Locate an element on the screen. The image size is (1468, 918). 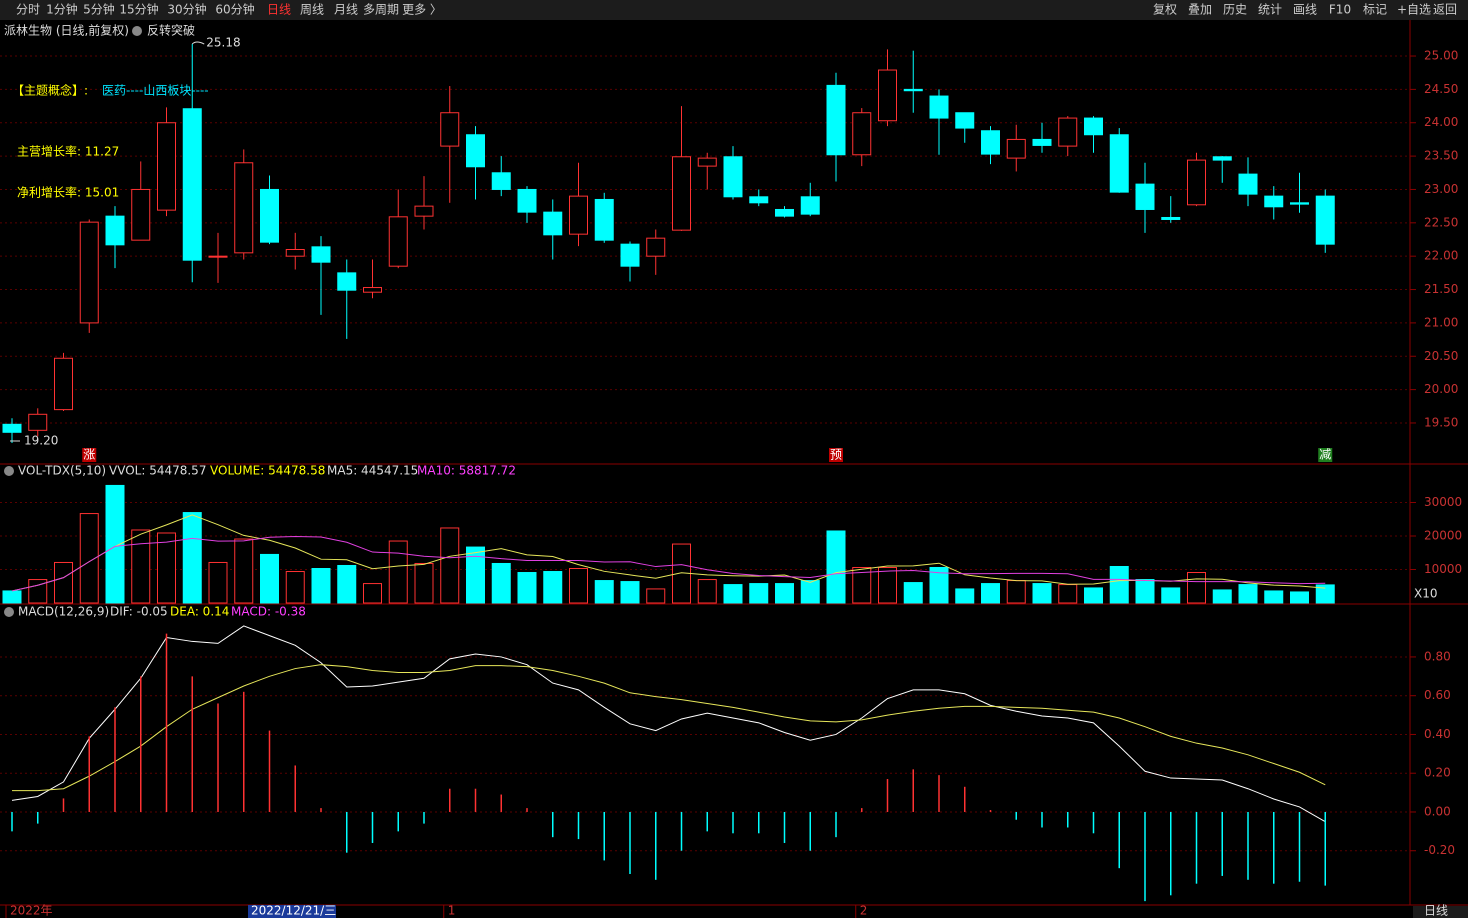
chart-subtitle: VVOL: 54478.57 is located at coordinates (157, 471).